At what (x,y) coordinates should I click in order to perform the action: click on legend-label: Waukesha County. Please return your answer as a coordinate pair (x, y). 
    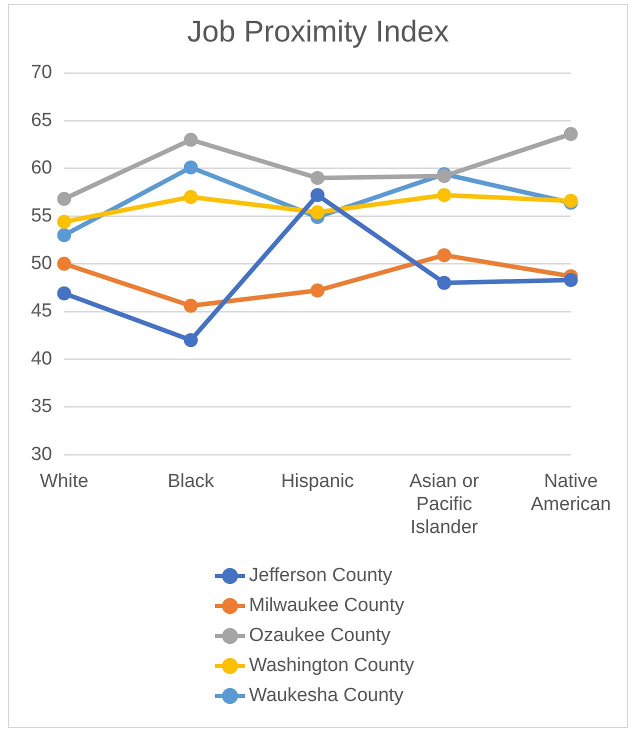
    Looking at the image, I should click on (326, 696).